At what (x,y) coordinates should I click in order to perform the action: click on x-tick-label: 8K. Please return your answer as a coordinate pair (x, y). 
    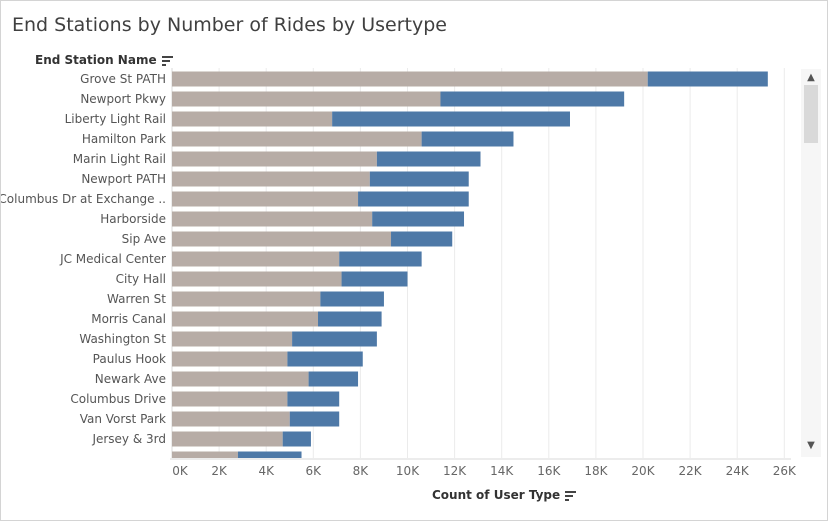
    Looking at the image, I should click on (361, 471).